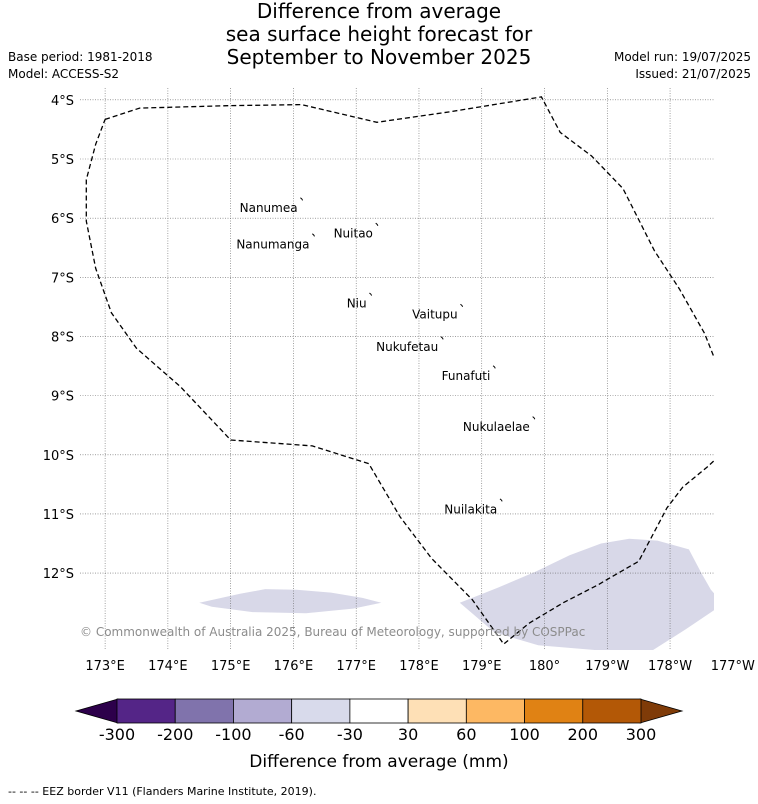  I want to click on anomaly-layer, so click(456, 594).